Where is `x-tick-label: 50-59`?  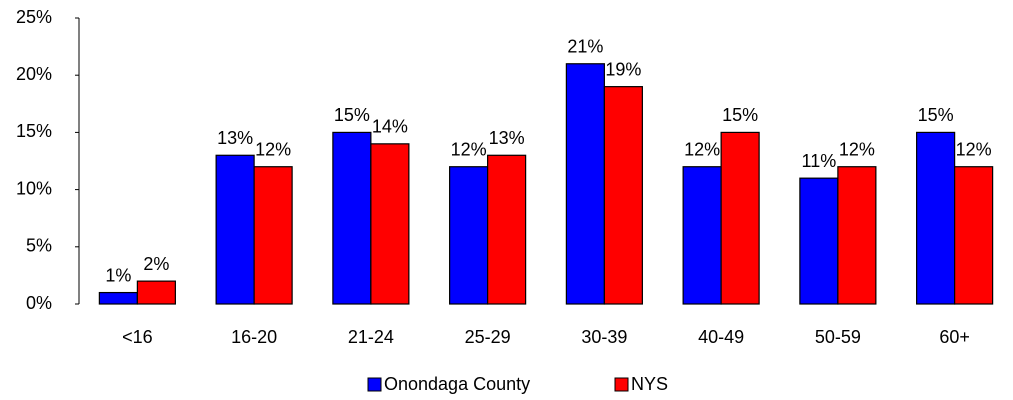
x-tick-label: 50-59 is located at coordinates (838, 337).